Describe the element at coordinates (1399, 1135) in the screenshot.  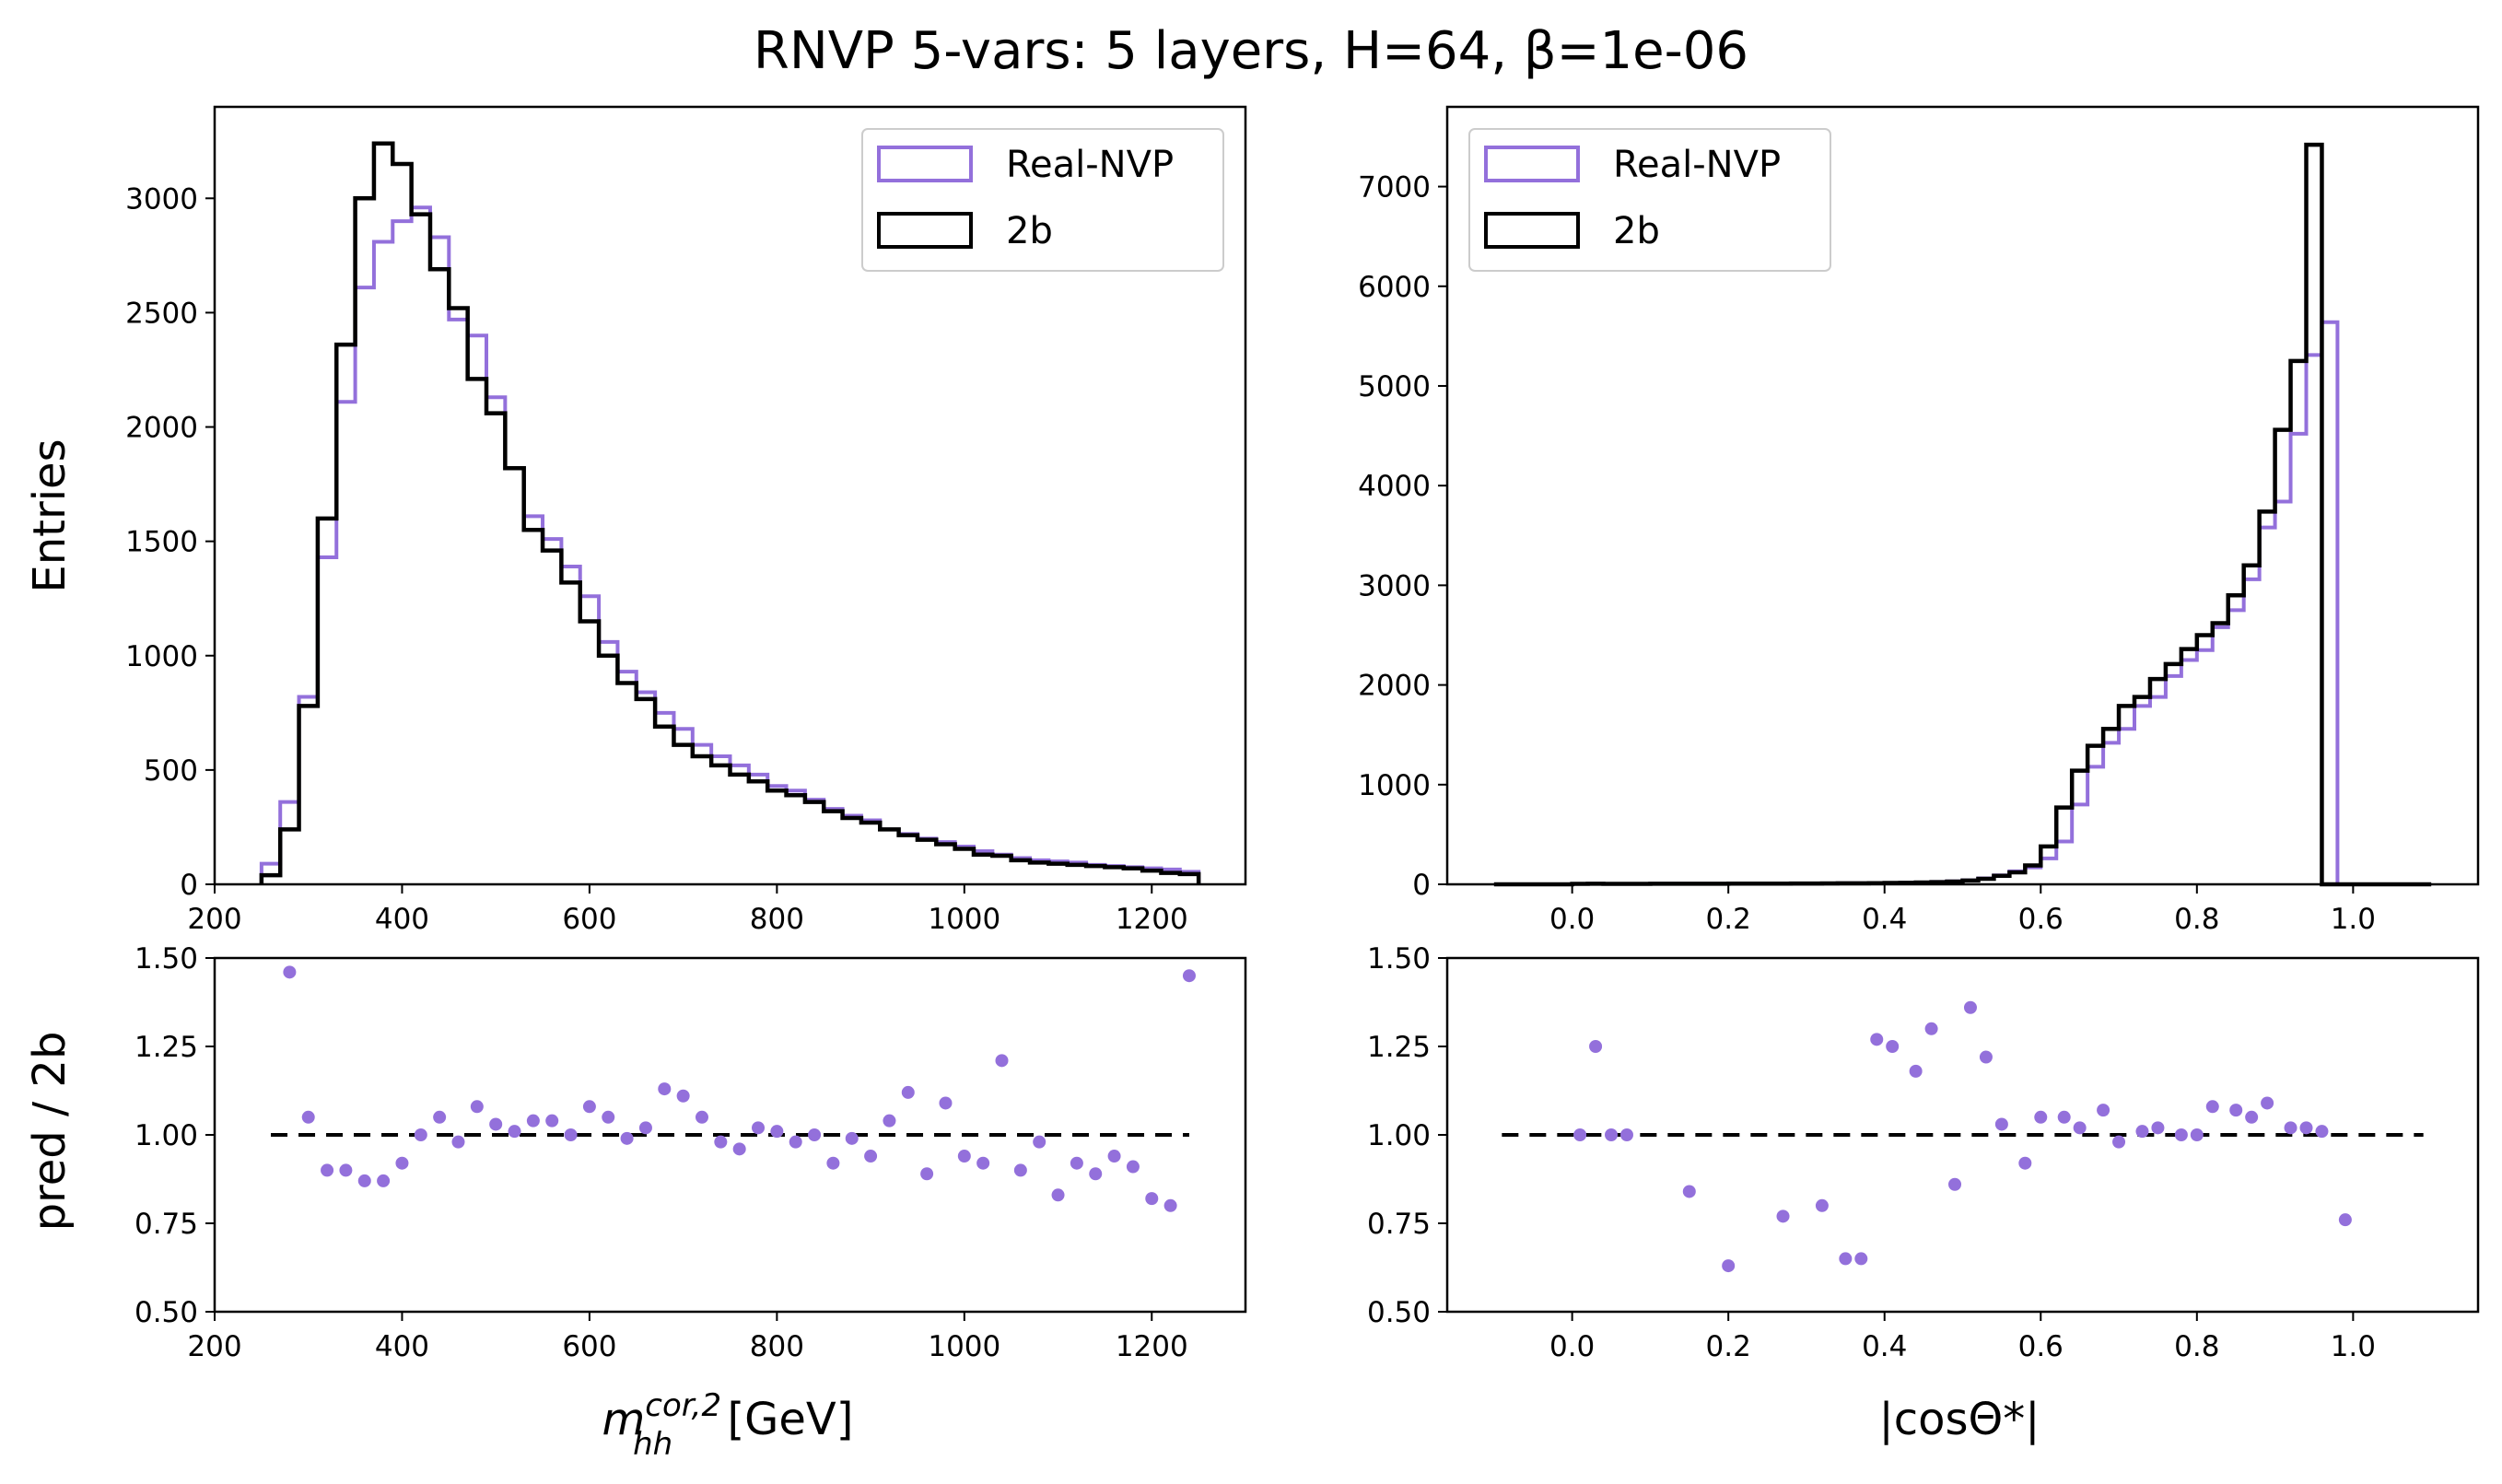
I see `y-tick-label: 1.00` at that location.